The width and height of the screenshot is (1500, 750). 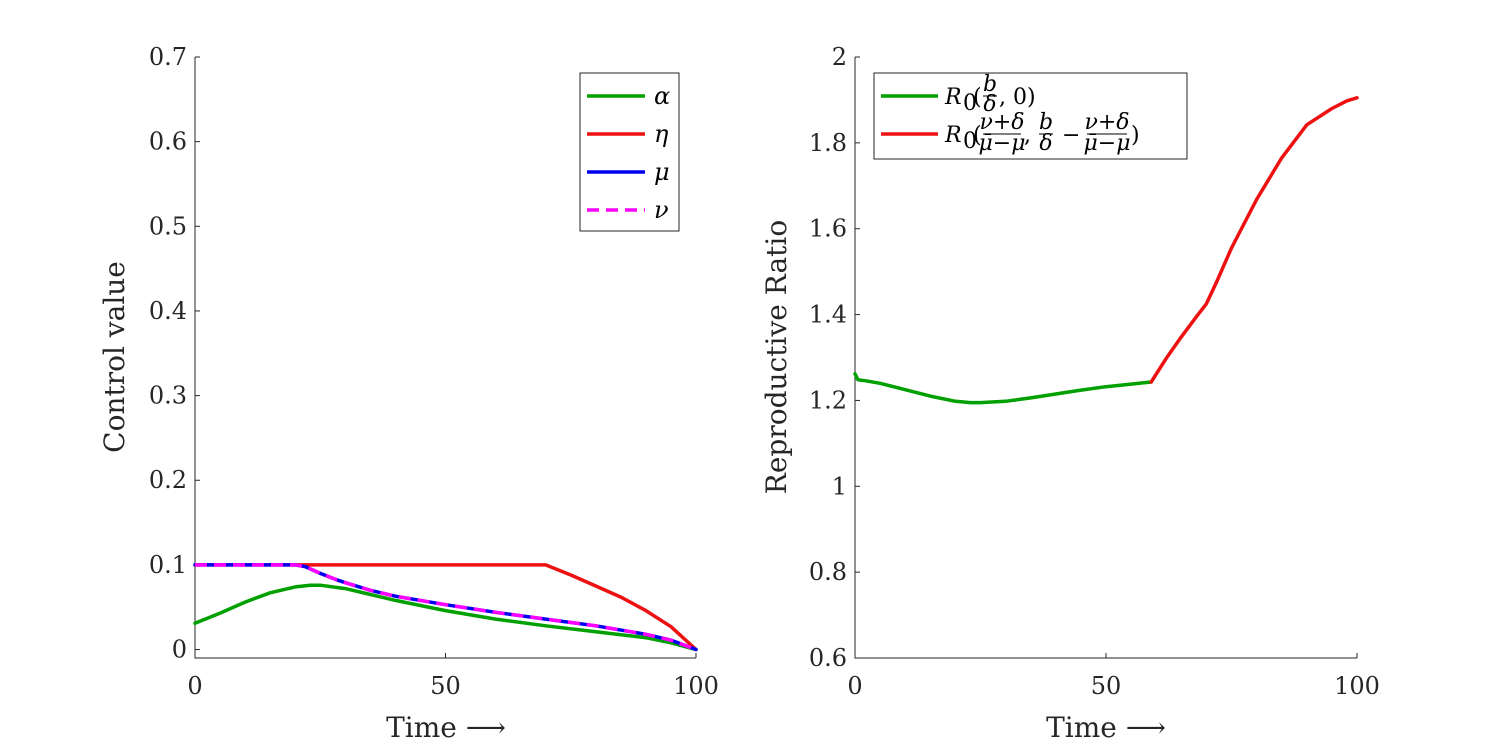 I want to click on legend-label-r0-red: R 0 ( ν+δ μ̄−μ , b δ − ν+δ μ̄−μ ), so click(x=1042, y=133).